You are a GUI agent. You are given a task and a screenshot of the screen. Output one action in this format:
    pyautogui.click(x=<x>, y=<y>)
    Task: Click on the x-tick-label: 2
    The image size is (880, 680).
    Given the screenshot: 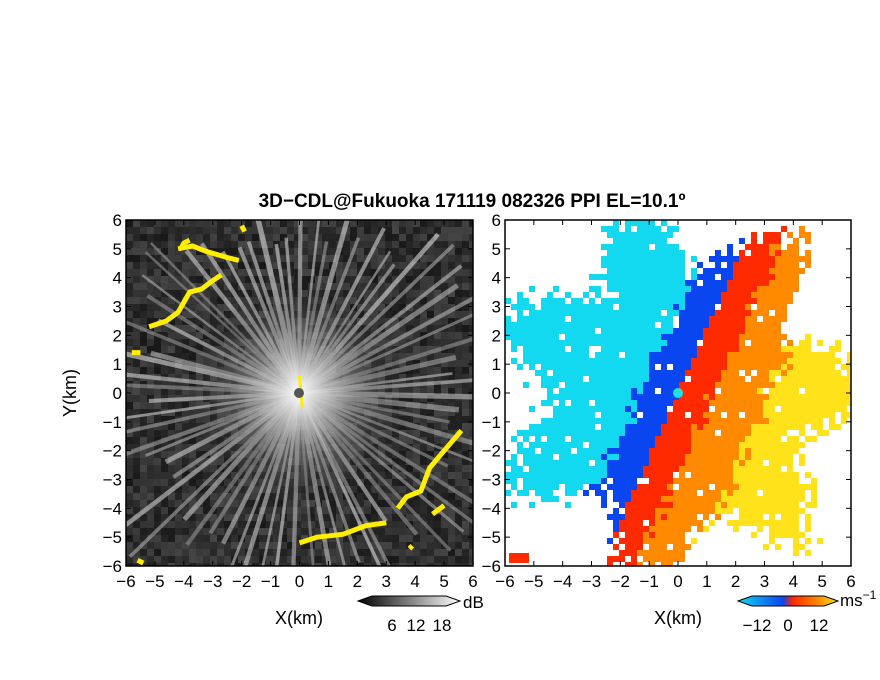 What is the action you would take?
    pyautogui.click(x=357, y=581)
    